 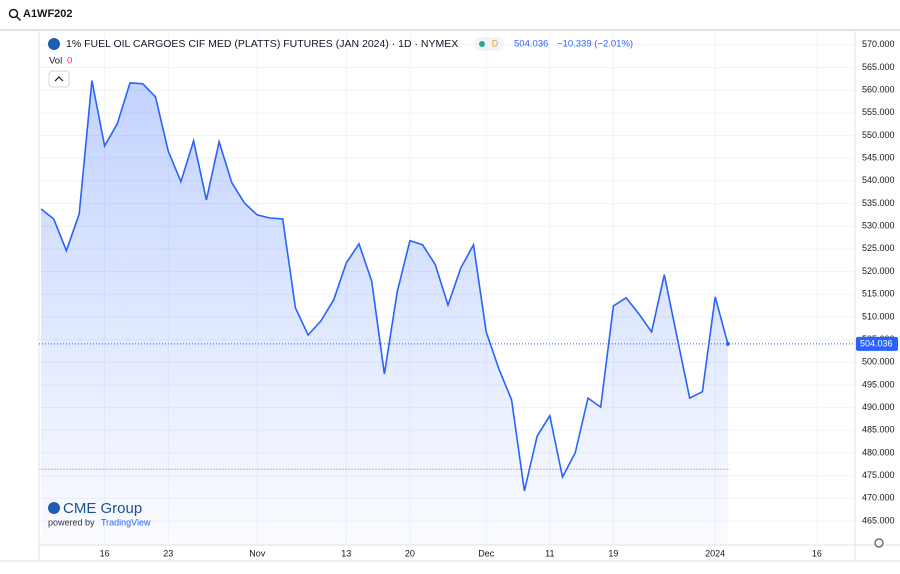 I want to click on interval-badge: D, so click(x=495, y=43).